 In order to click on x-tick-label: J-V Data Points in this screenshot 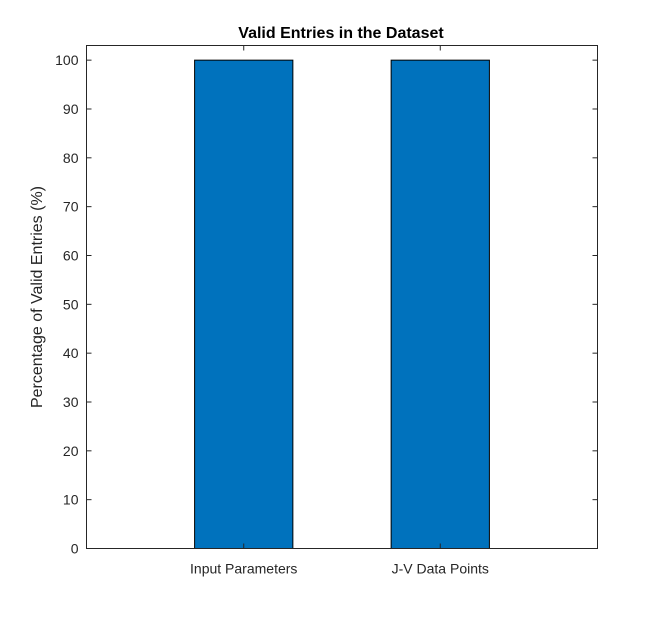, I will do `click(440, 569)`.